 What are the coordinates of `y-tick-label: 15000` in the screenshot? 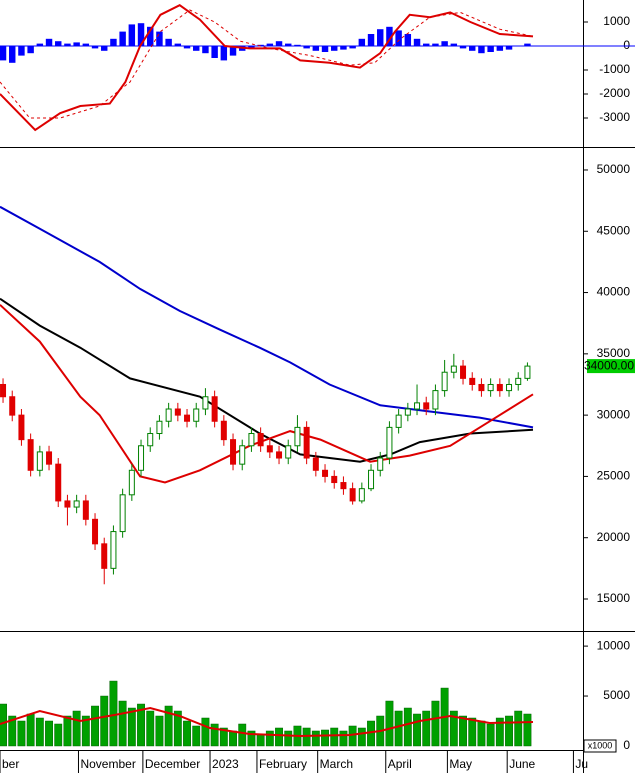 It's located at (614, 598).